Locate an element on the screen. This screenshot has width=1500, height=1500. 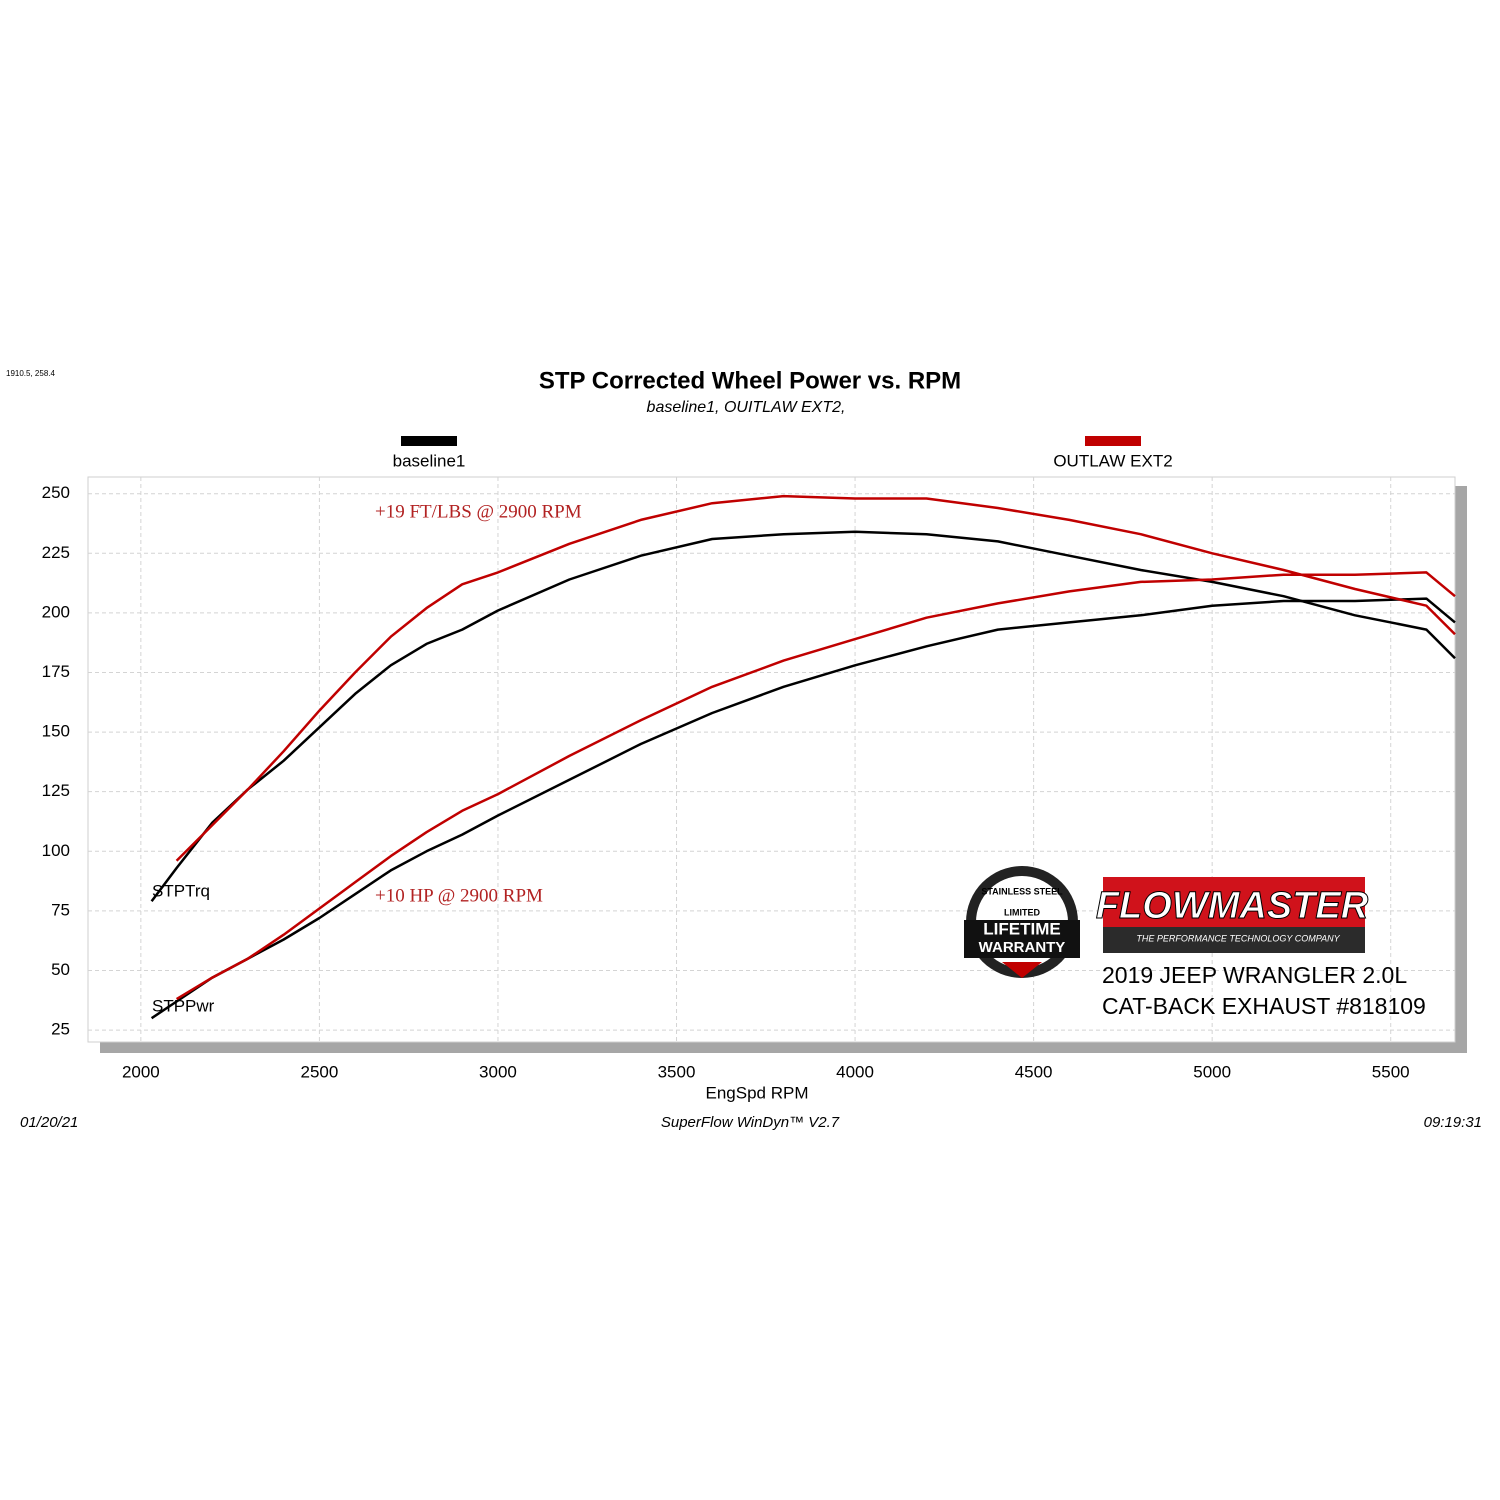
caption: 2019 JEEP WRANGLER 2.0L is located at coordinates (1254, 975).